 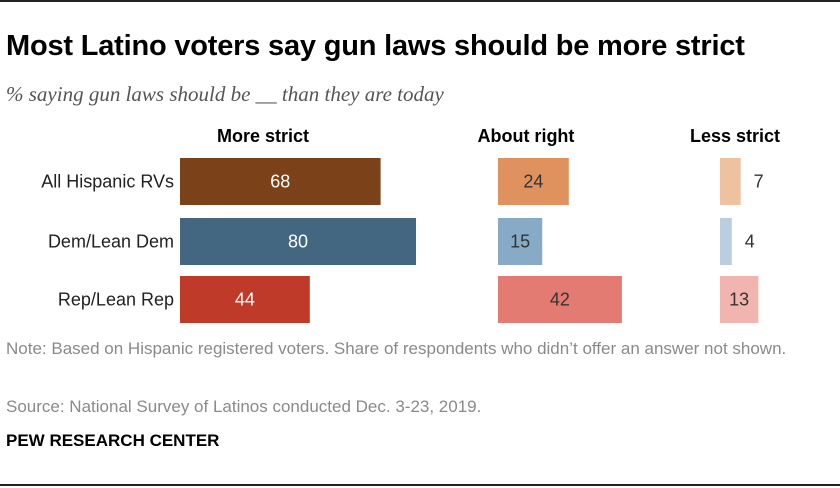 What do you see at coordinates (111, 242) in the screenshot?
I see `category-label-dem-lean-dem: Dem/Lean Dem` at bounding box center [111, 242].